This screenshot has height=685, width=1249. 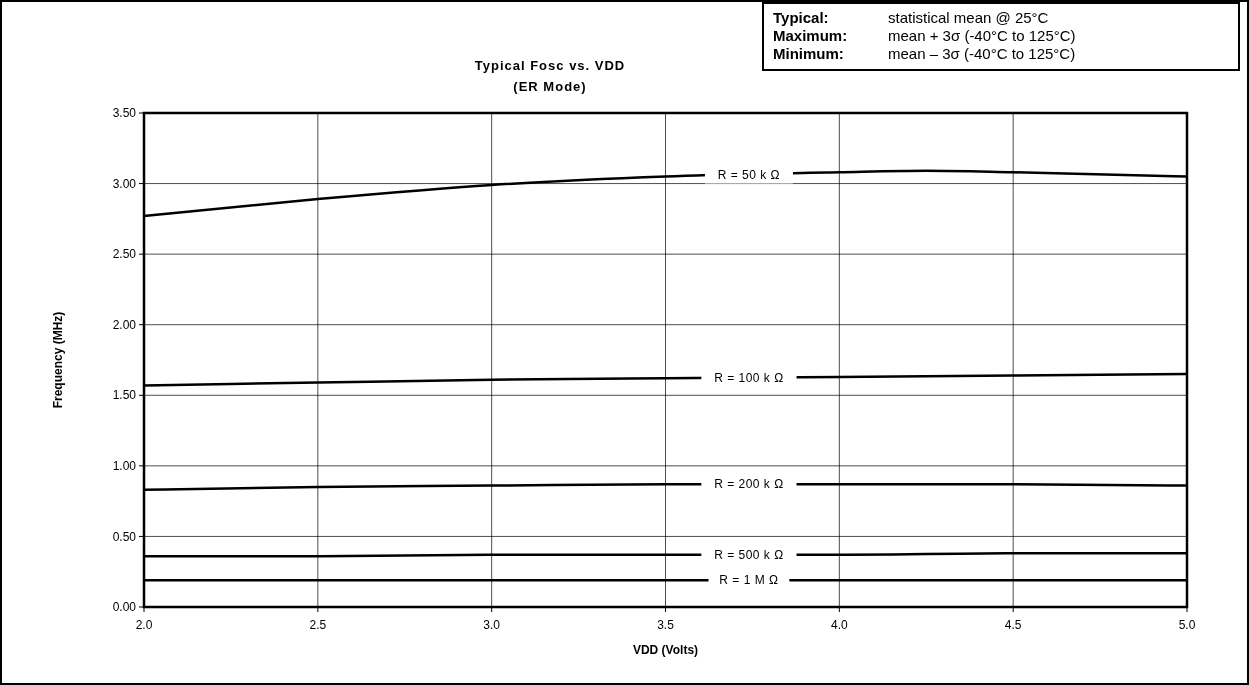 What do you see at coordinates (749, 554) in the screenshot?
I see `series-label: R = 500 k Ω` at bounding box center [749, 554].